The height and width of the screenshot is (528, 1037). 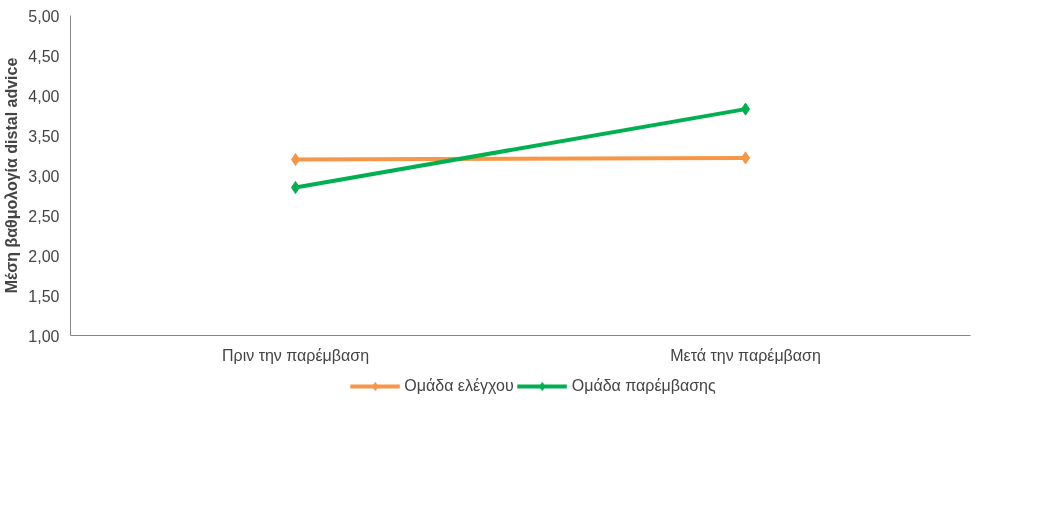 I want to click on y-tick-label: 4,00, so click(x=44, y=96).